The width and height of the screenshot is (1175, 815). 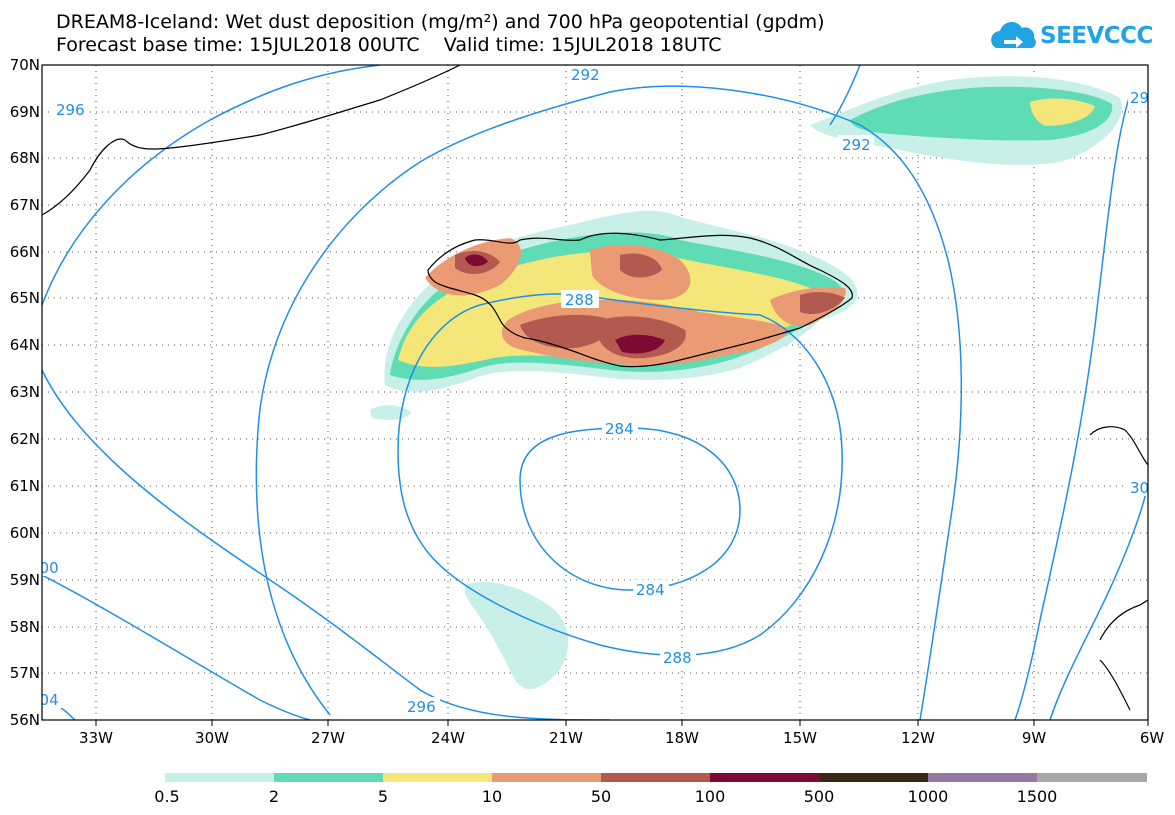 What do you see at coordinates (25, 65) in the screenshot?
I see `lat-label: 70N` at bounding box center [25, 65].